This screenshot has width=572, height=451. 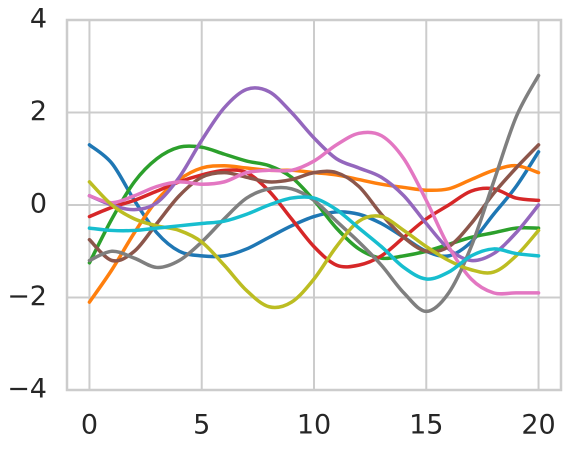 What do you see at coordinates (426, 425) in the screenshot?
I see `x-tick-label: 15` at bounding box center [426, 425].